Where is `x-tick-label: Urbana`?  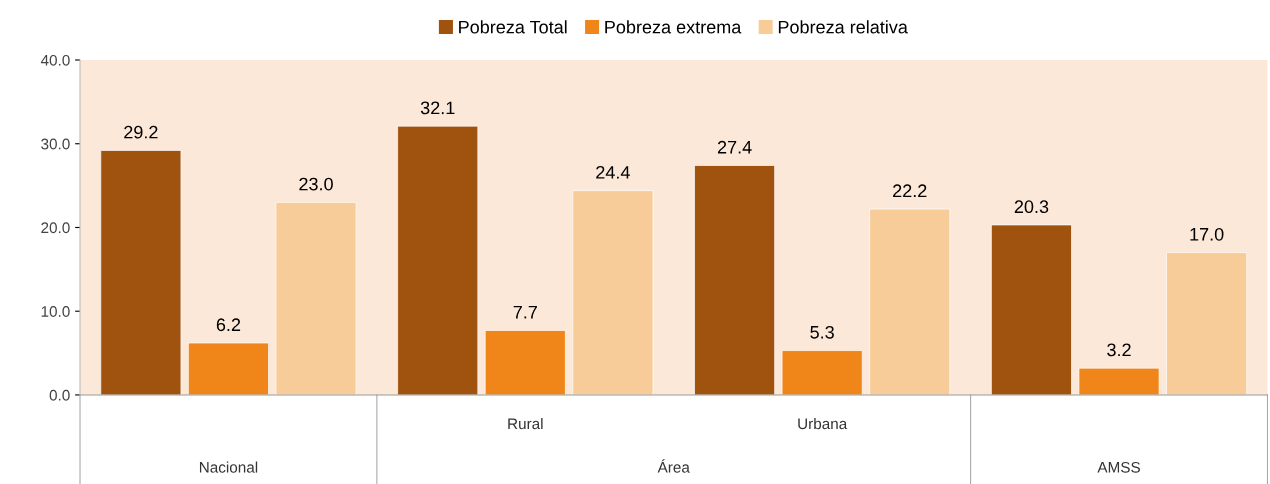 x-tick-label: Urbana is located at coordinates (823, 423).